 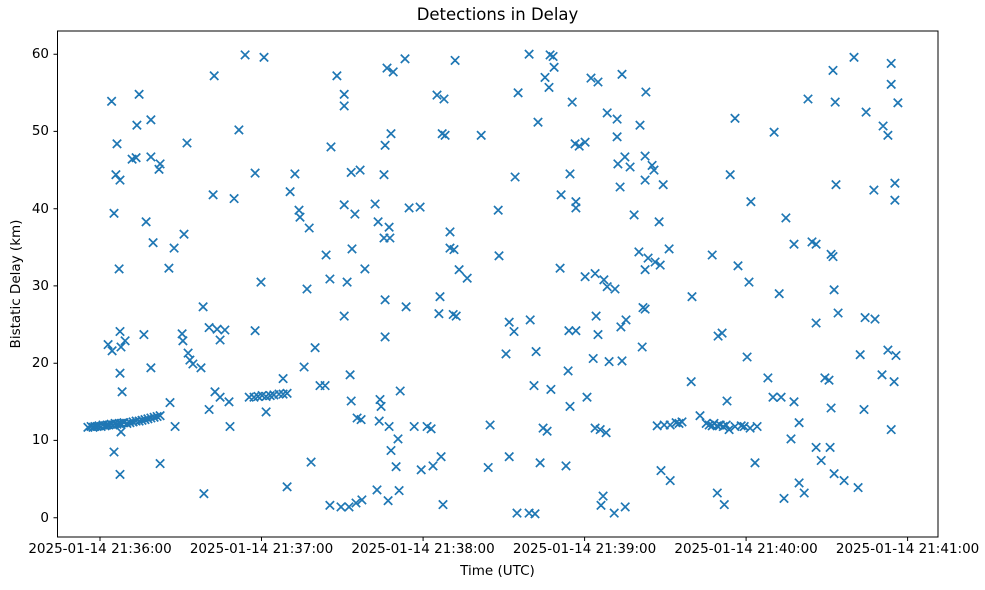 I want to click on x-tick-label: 2025-01-14 21:38:00, so click(x=423, y=549).